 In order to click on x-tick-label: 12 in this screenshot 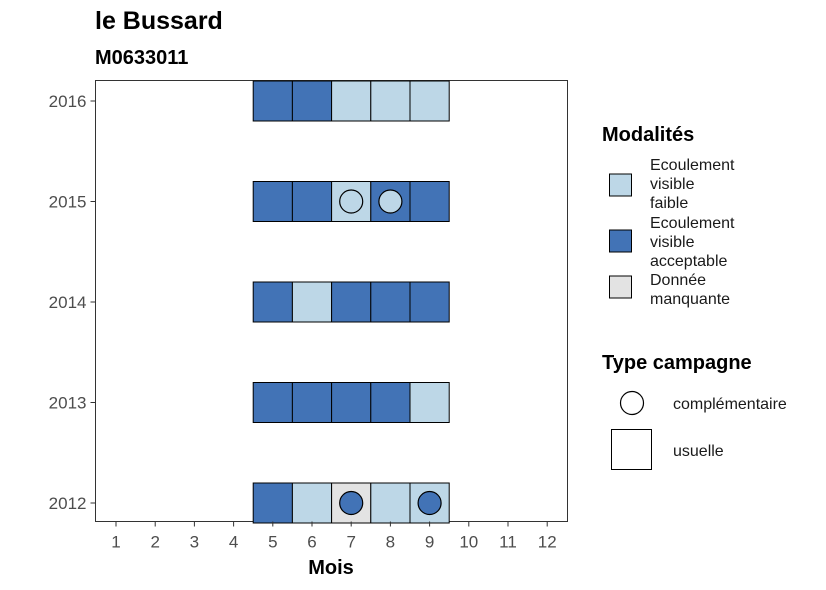, I will do `click(547, 542)`.